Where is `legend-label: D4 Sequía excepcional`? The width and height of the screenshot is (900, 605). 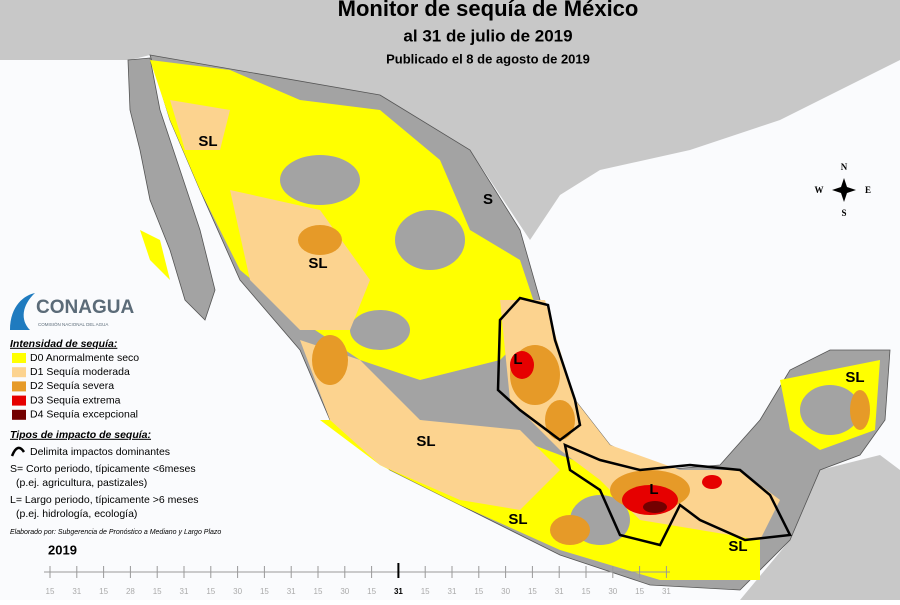 legend-label: D4 Sequía excepcional is located at coordinates (84, 415).